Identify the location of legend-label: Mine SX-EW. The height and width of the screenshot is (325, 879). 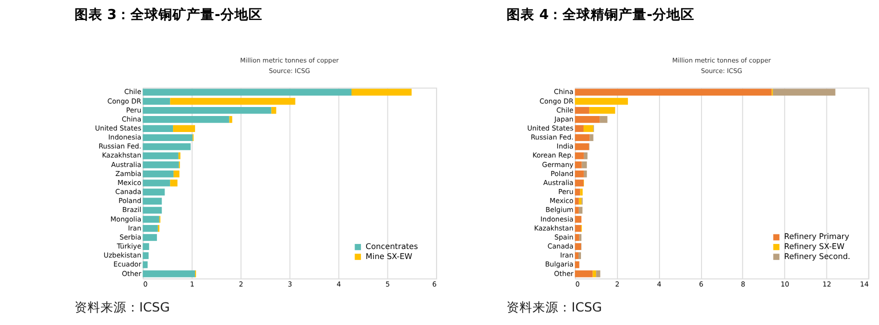
(389, 256).